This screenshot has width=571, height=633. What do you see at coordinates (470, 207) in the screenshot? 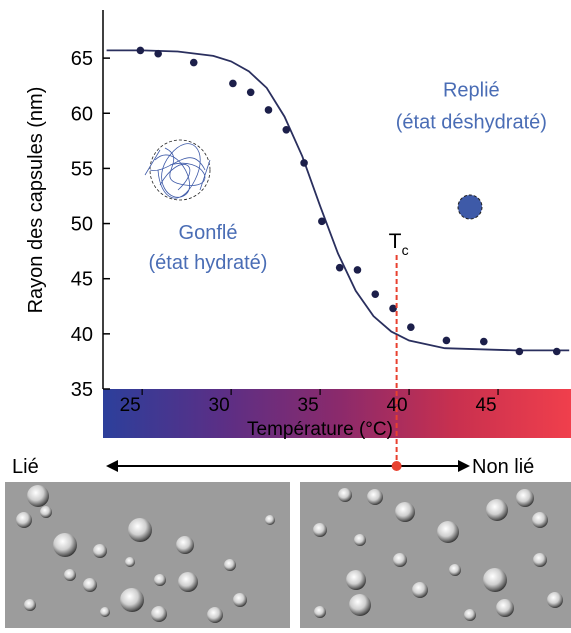
I see `collapsed-icon` at bounding box center [470, 207].